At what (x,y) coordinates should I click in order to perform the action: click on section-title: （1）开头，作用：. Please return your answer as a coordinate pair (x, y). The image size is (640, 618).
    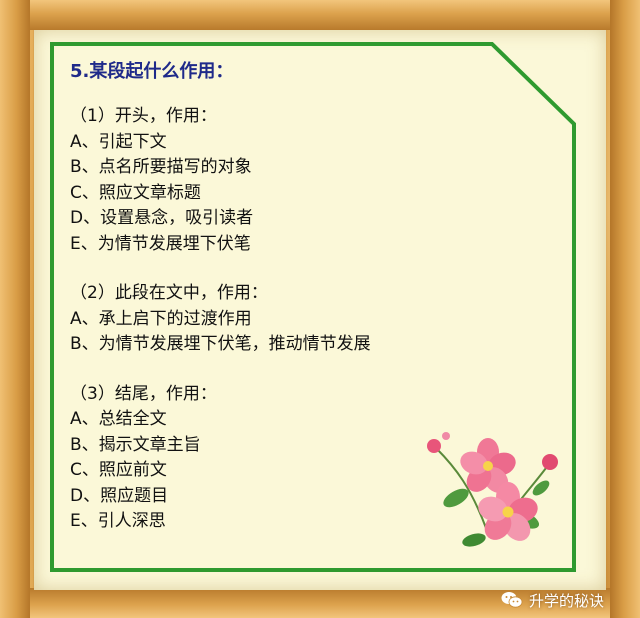
    Looking at the image, I should click on (143, 116).